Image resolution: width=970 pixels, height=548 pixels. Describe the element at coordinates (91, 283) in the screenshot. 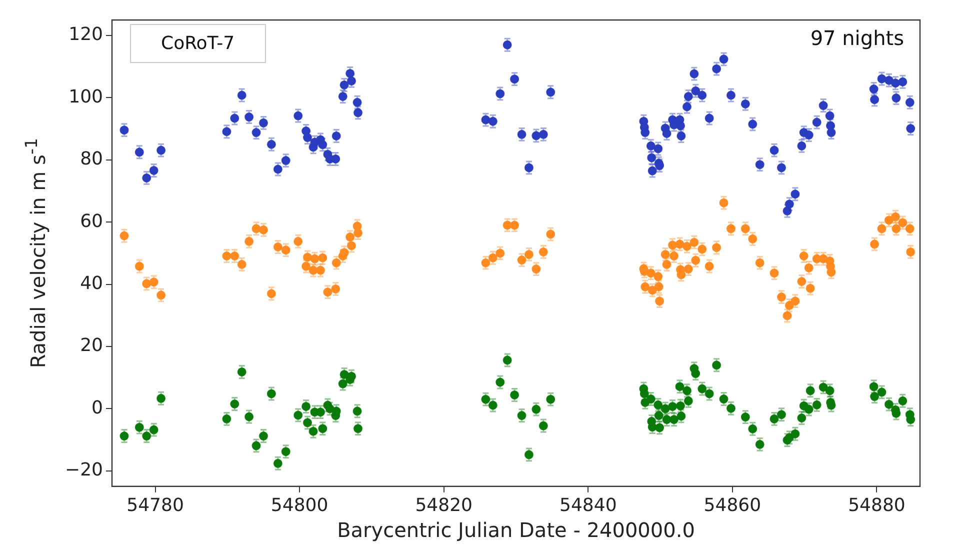

I see `y-tick-label: 40` at that location.